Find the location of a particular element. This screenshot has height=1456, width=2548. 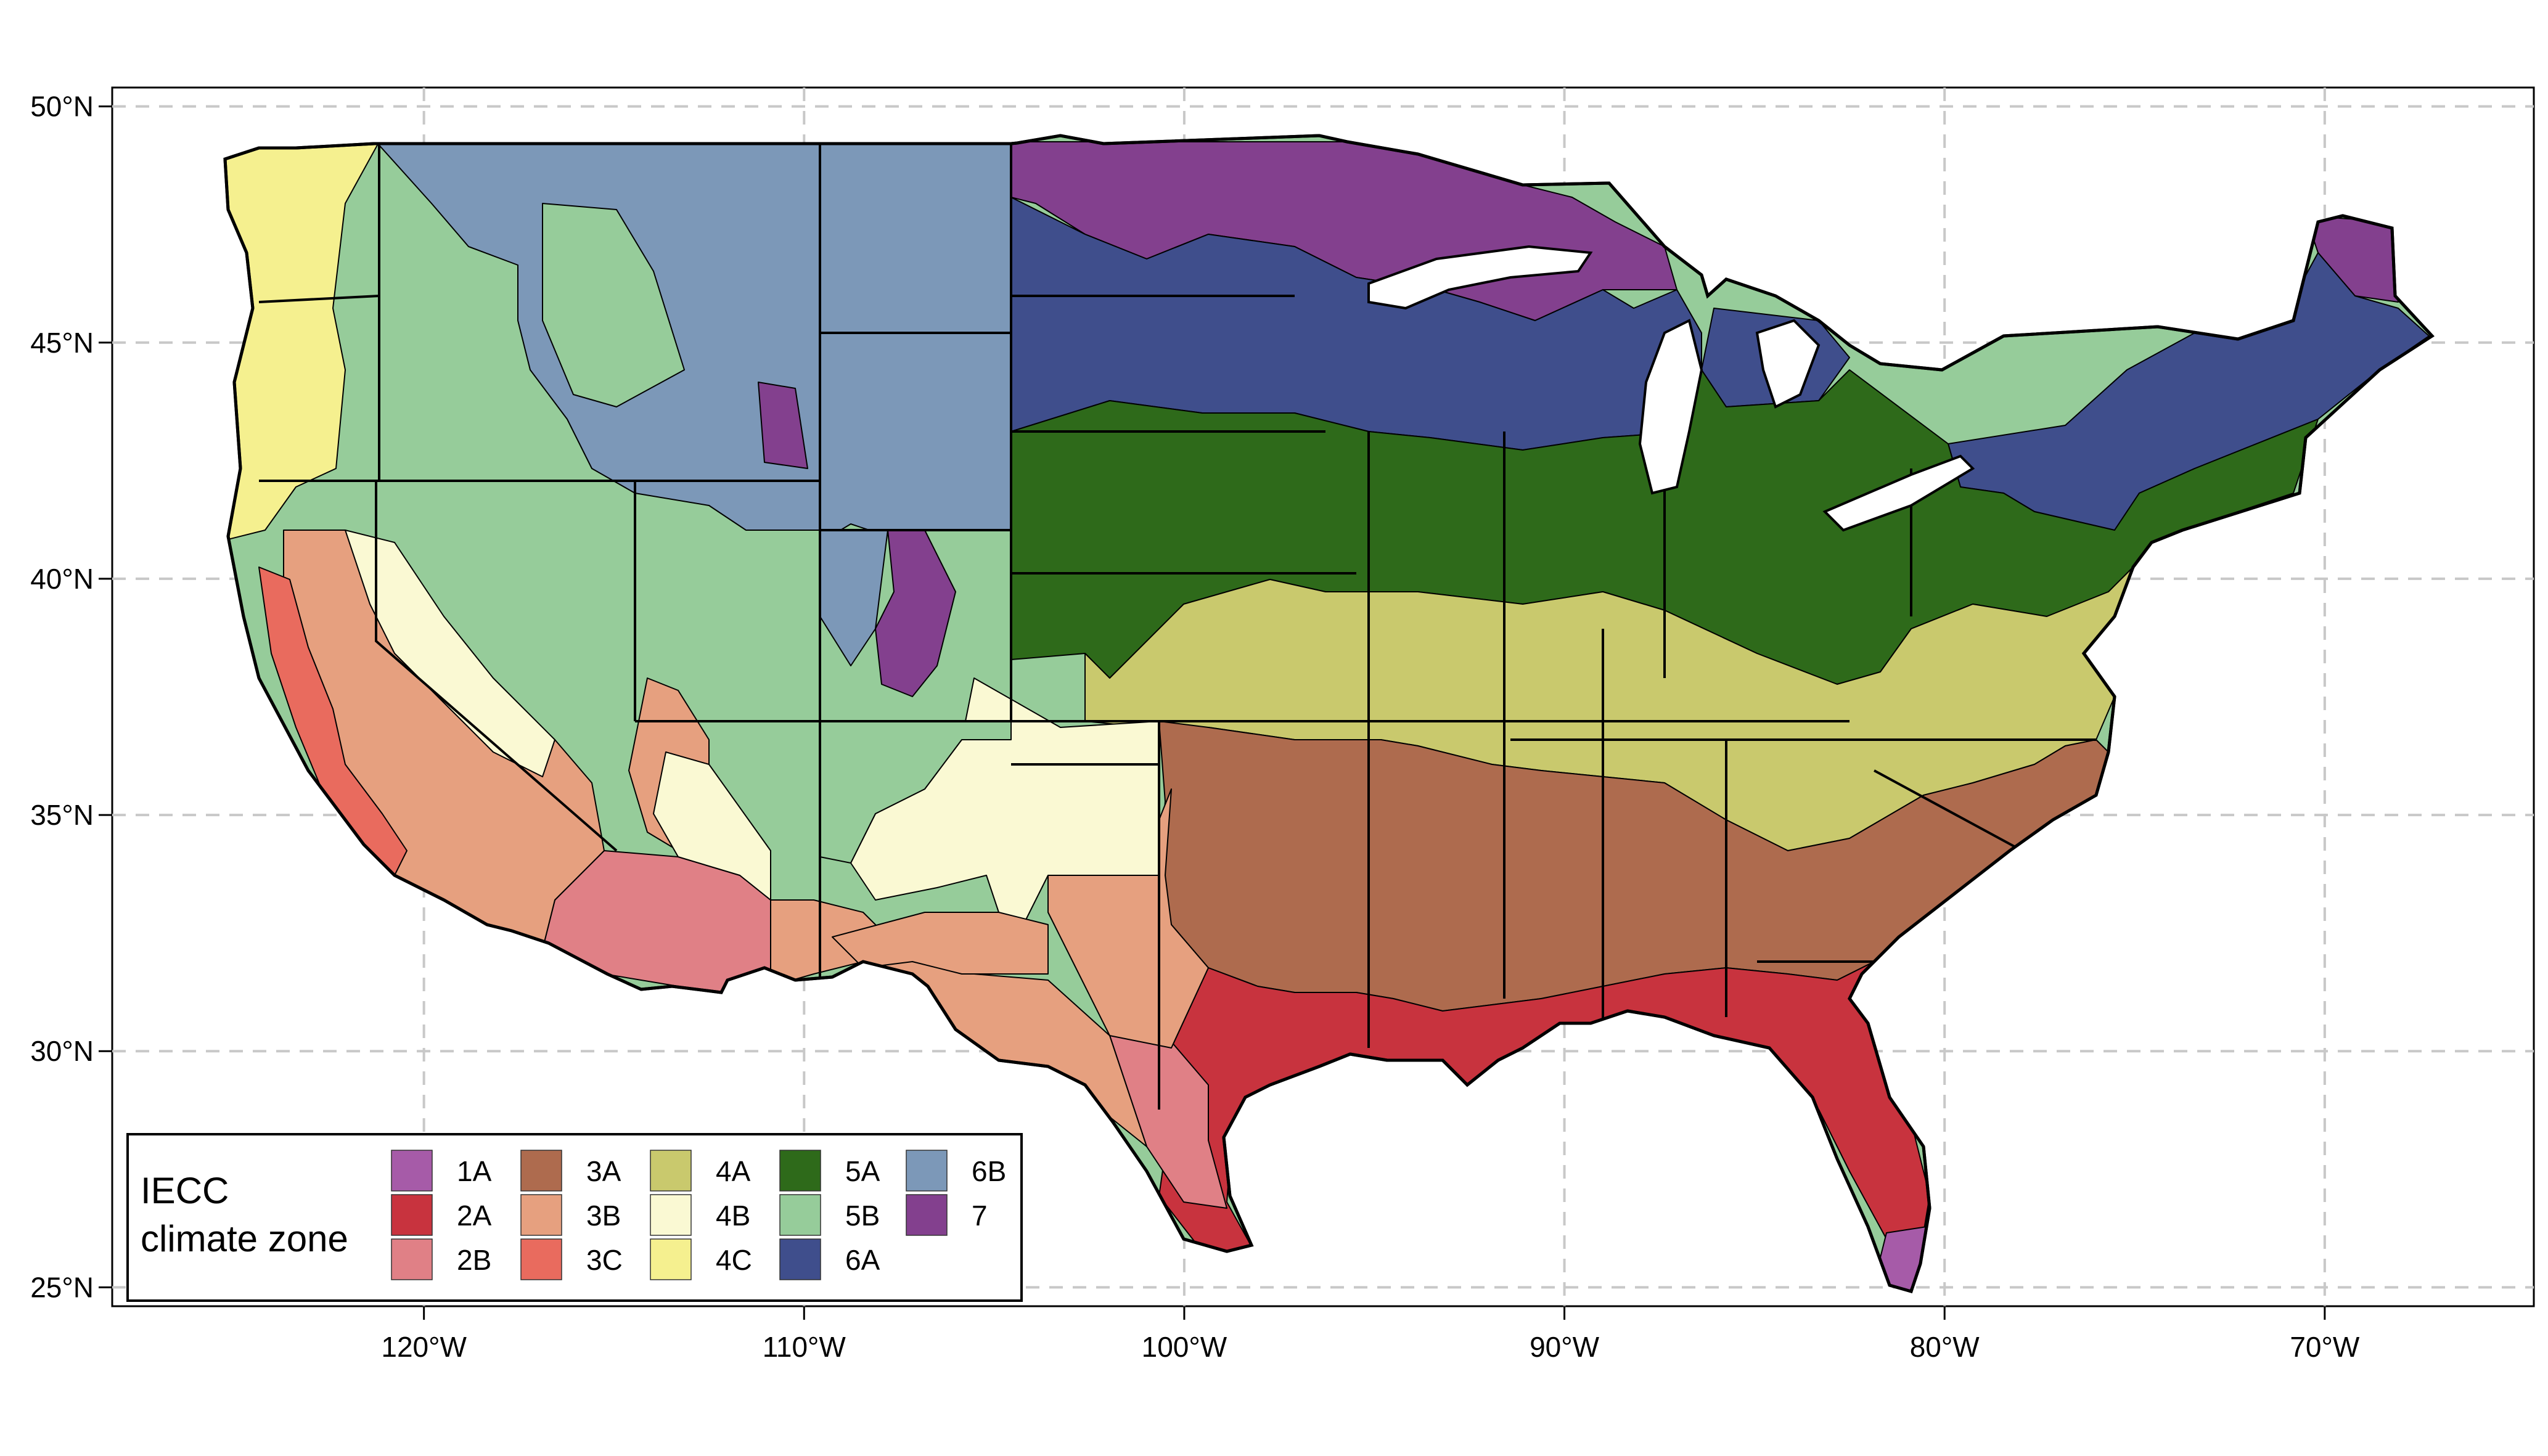

y-tick-label: 40°N is located at coordinates (62, 579).